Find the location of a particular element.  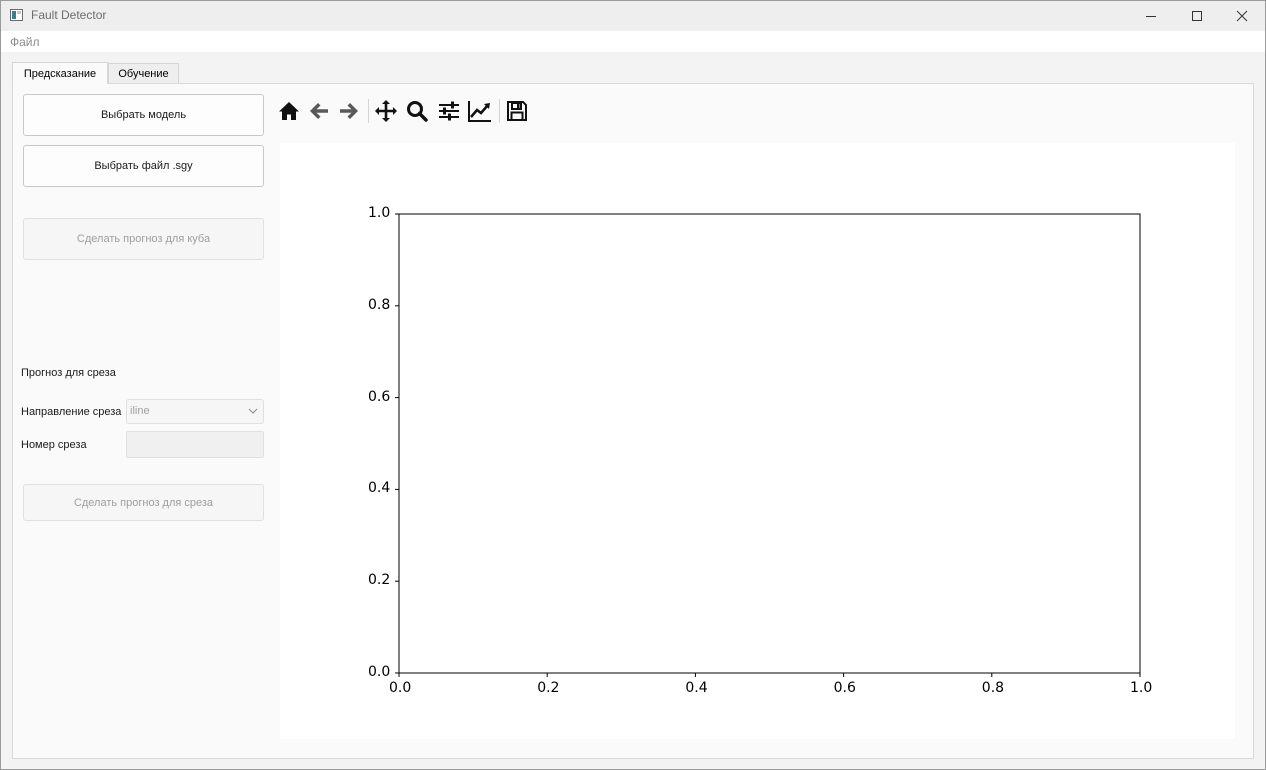

chevron-down-icon is located at coordinates (253, 411).